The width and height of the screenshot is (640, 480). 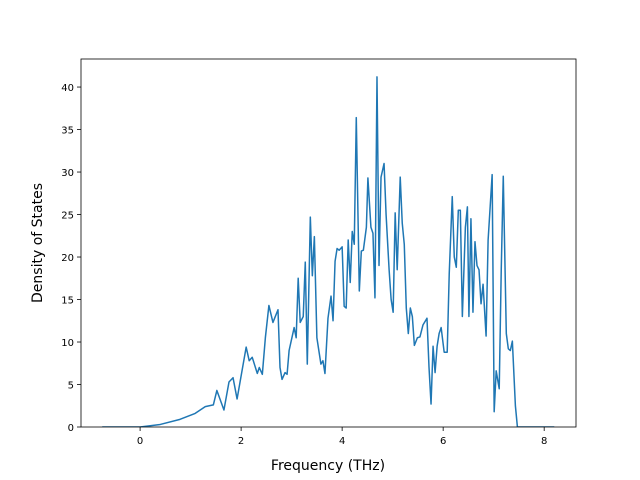 I want to click on x-tick-label: 8, so click(x=544, y=441).